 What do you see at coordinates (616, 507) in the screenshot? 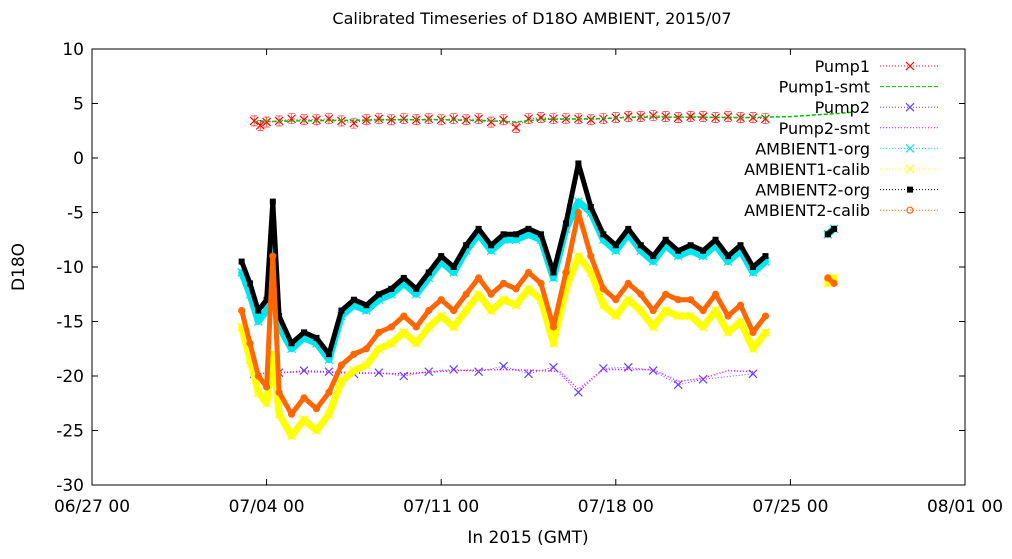
I see `x-tick-label: 07/18 00` at bounding box center [616, 507].